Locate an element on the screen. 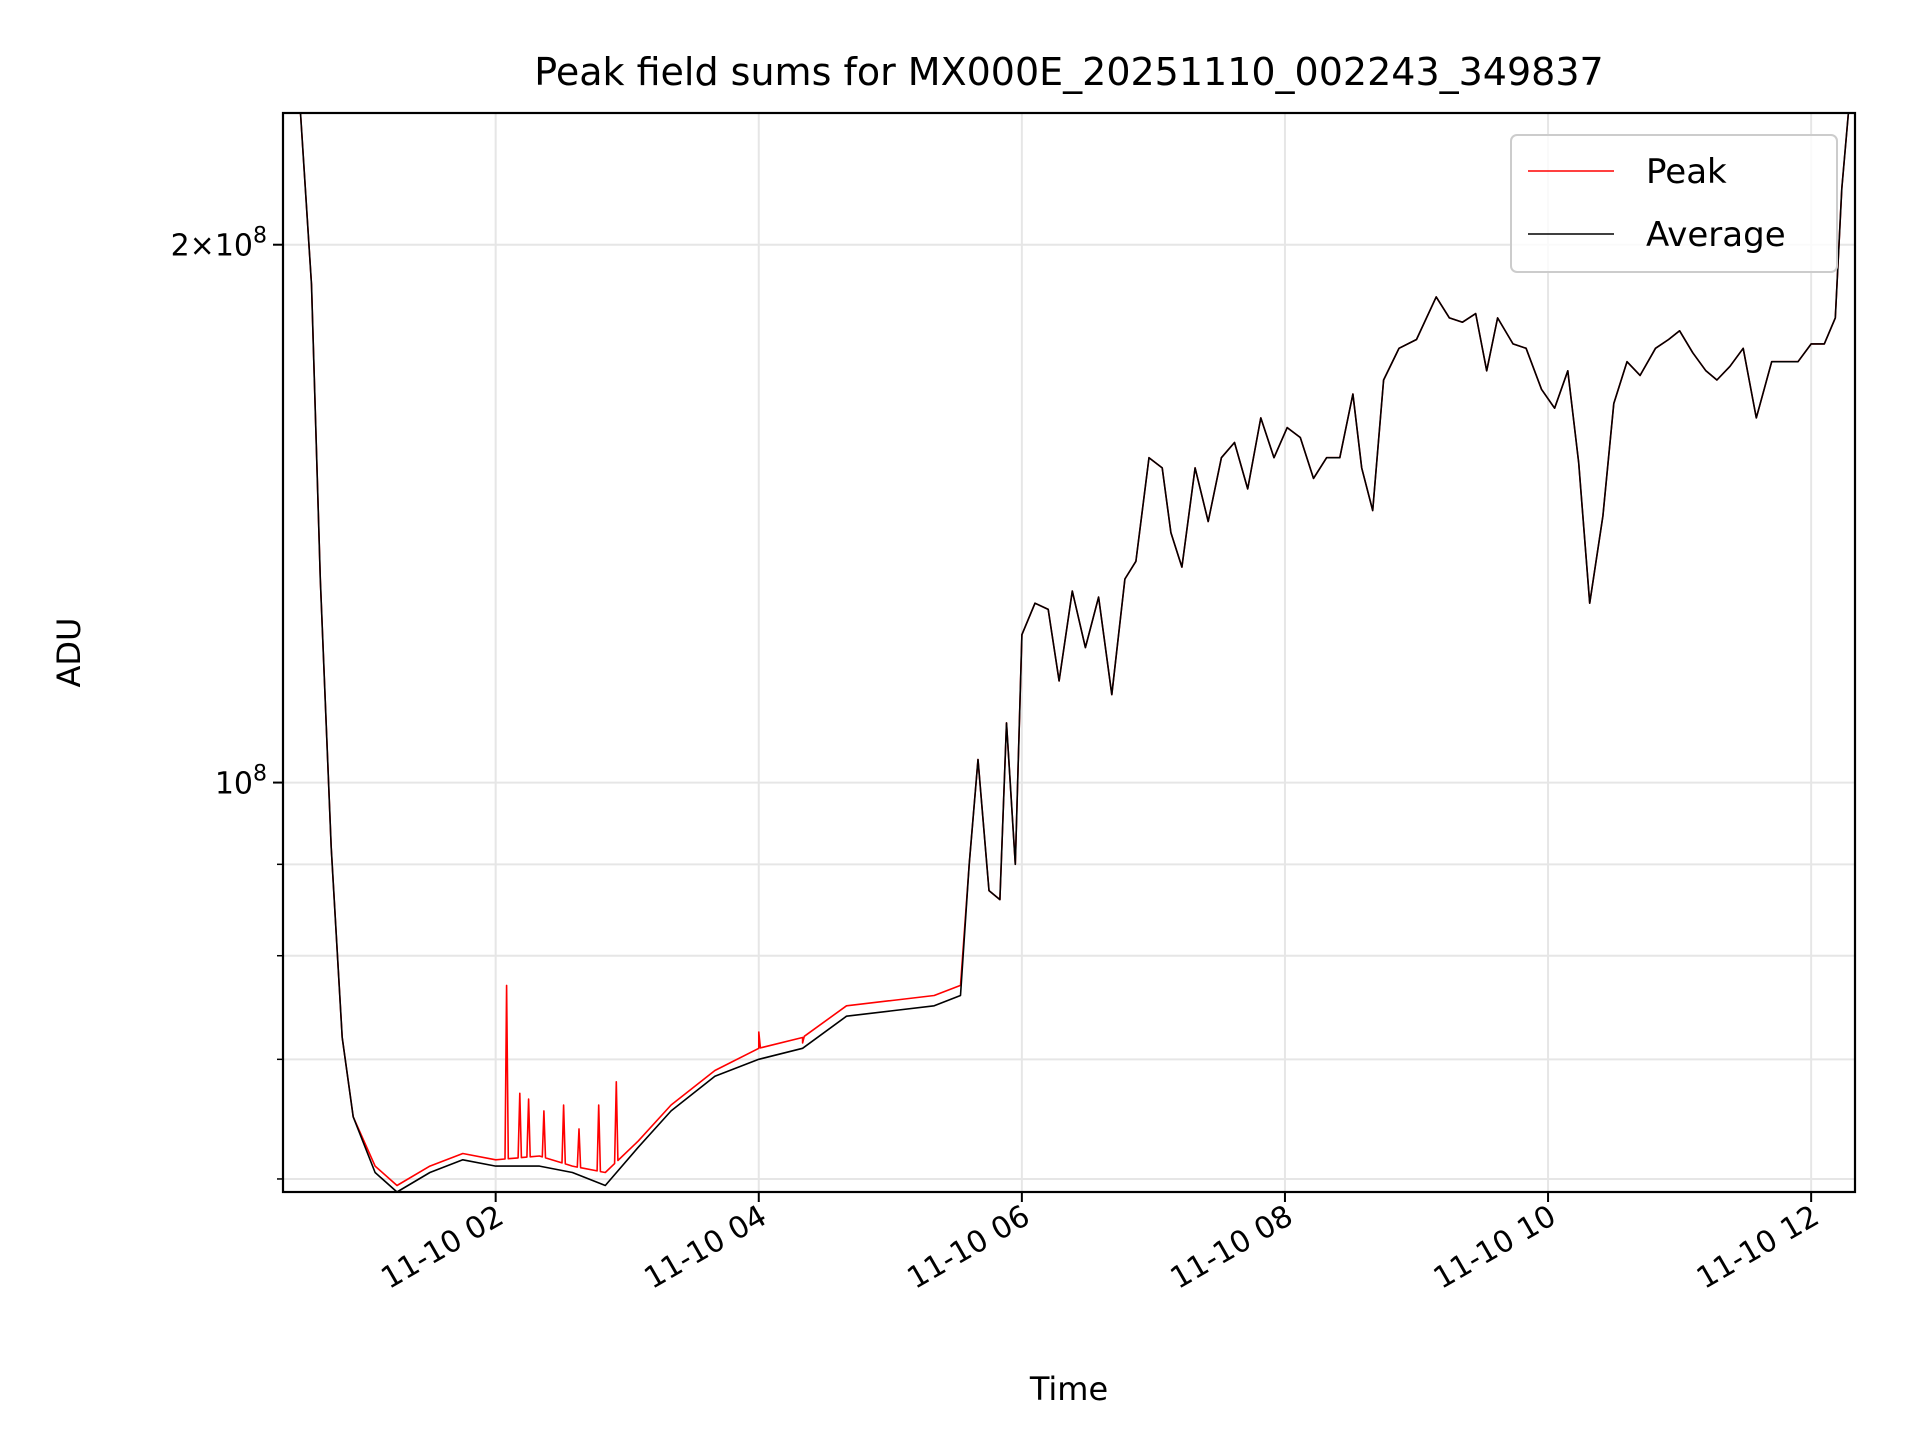 This screenshot has height=1440, width=1920. legend-box is located at coordinates (1674, 203).